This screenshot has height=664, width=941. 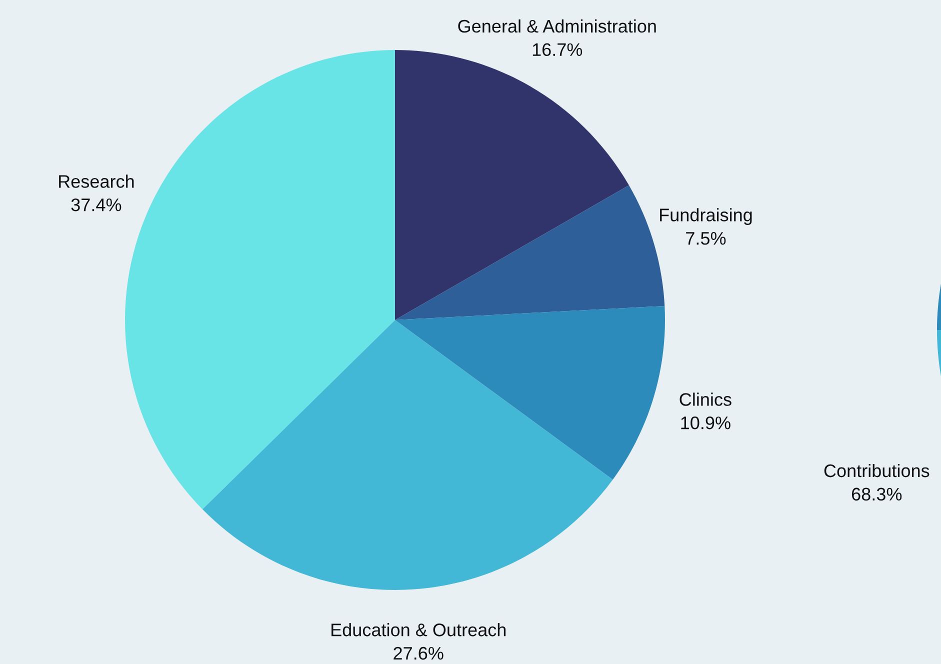 I want to click on slice-label: Education & Outreach, so click(x=419, y=629).